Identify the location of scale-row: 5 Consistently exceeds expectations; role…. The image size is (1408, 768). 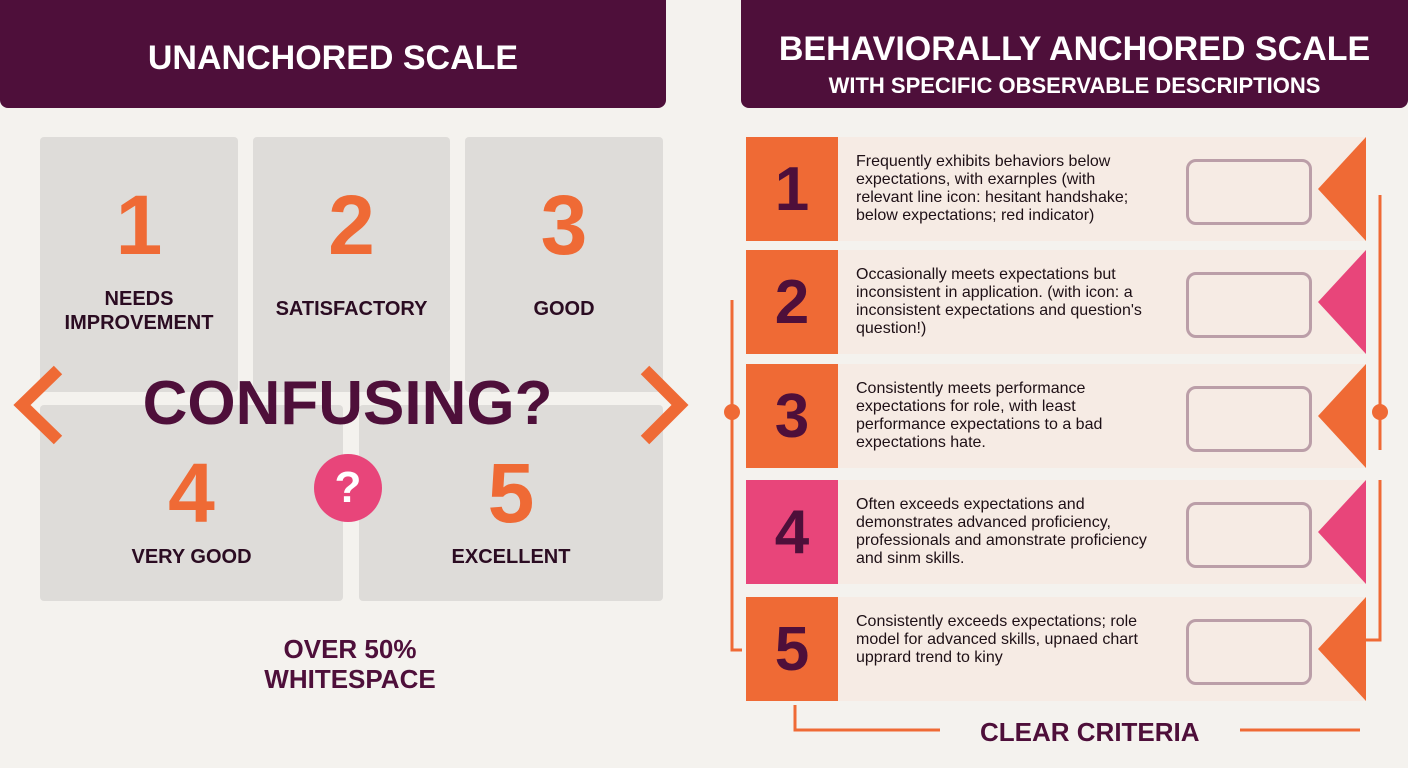
(1056, 649).